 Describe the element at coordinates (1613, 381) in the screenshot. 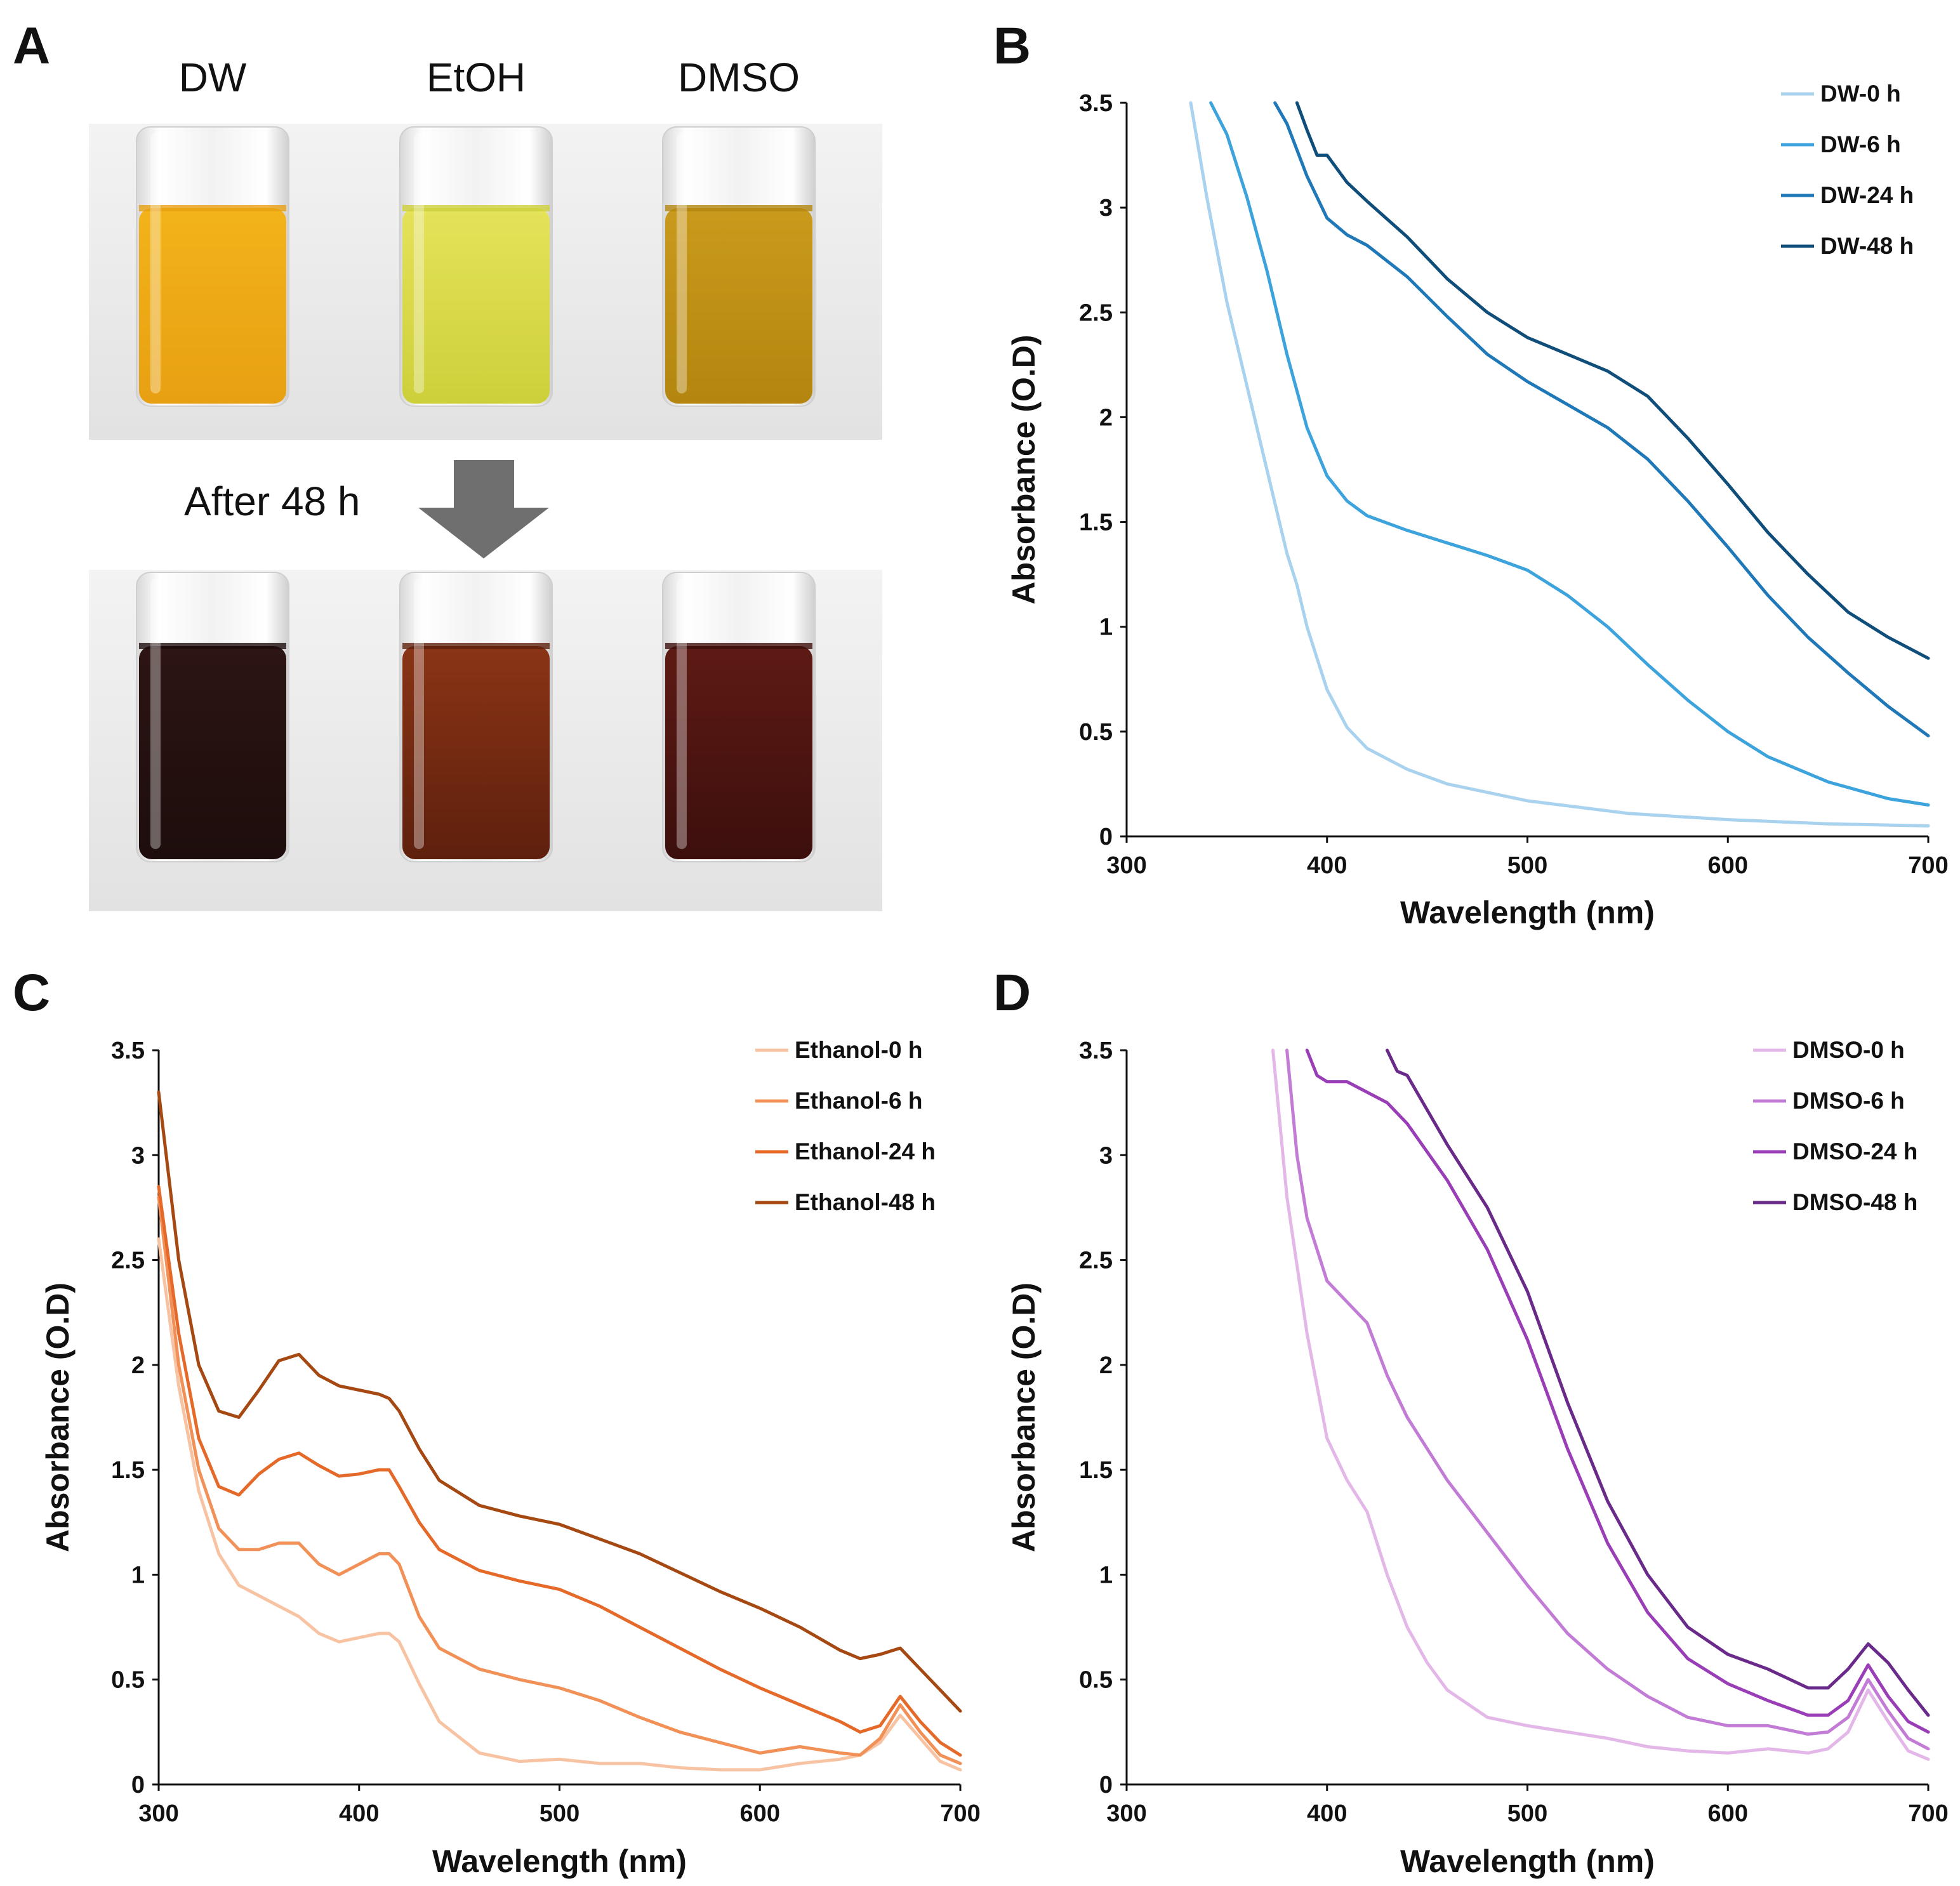

I see `series-line-dw-48-h` at that location.